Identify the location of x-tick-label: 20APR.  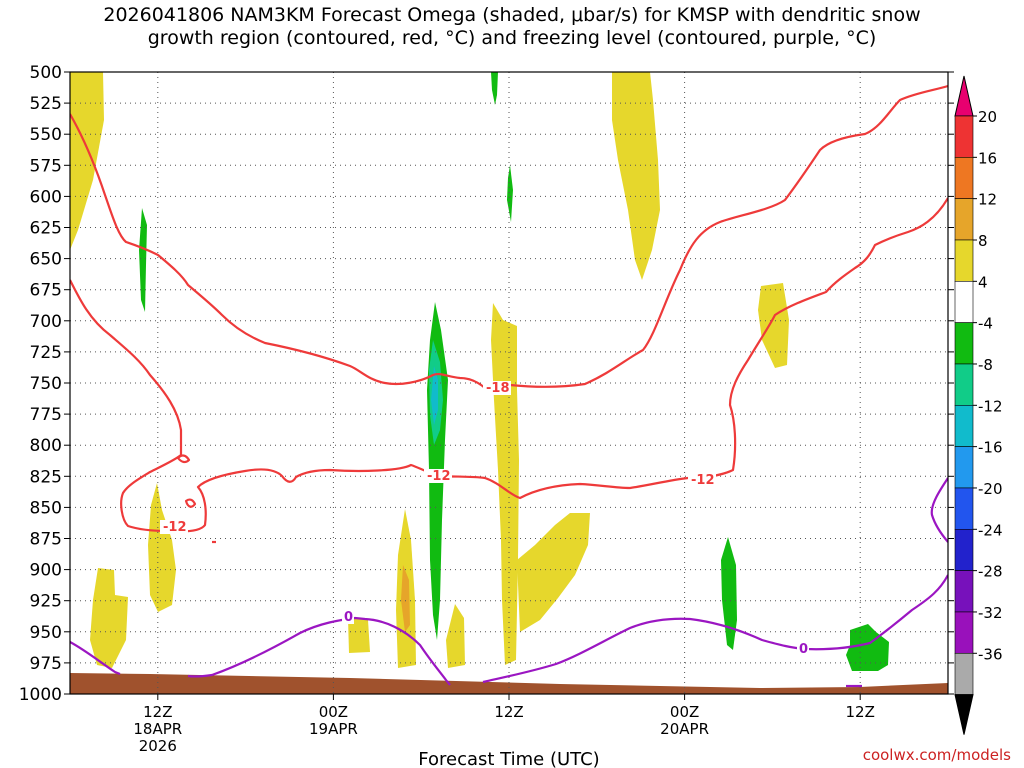
(684, 729).